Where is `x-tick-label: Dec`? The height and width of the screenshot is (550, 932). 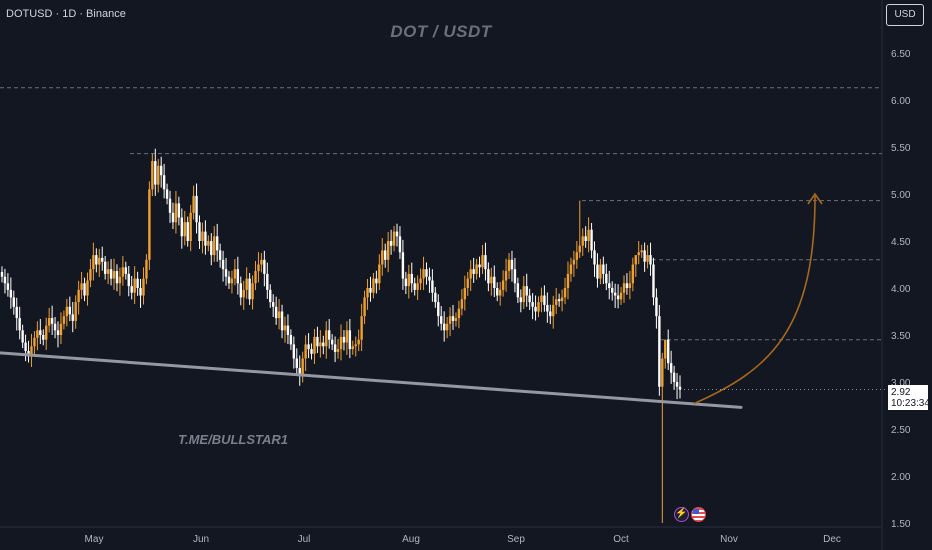 x-tick-label: Dec is located at coordinates (832, 539).